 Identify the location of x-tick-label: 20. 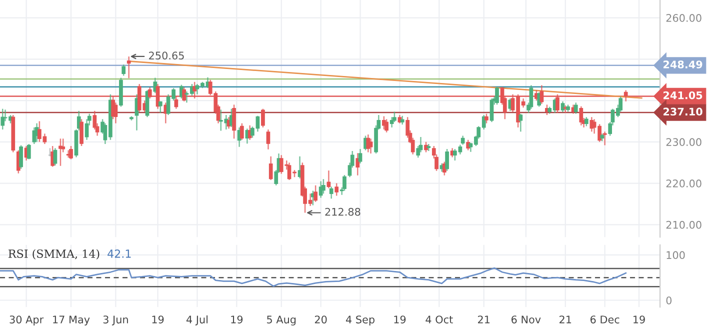
(320, 320).